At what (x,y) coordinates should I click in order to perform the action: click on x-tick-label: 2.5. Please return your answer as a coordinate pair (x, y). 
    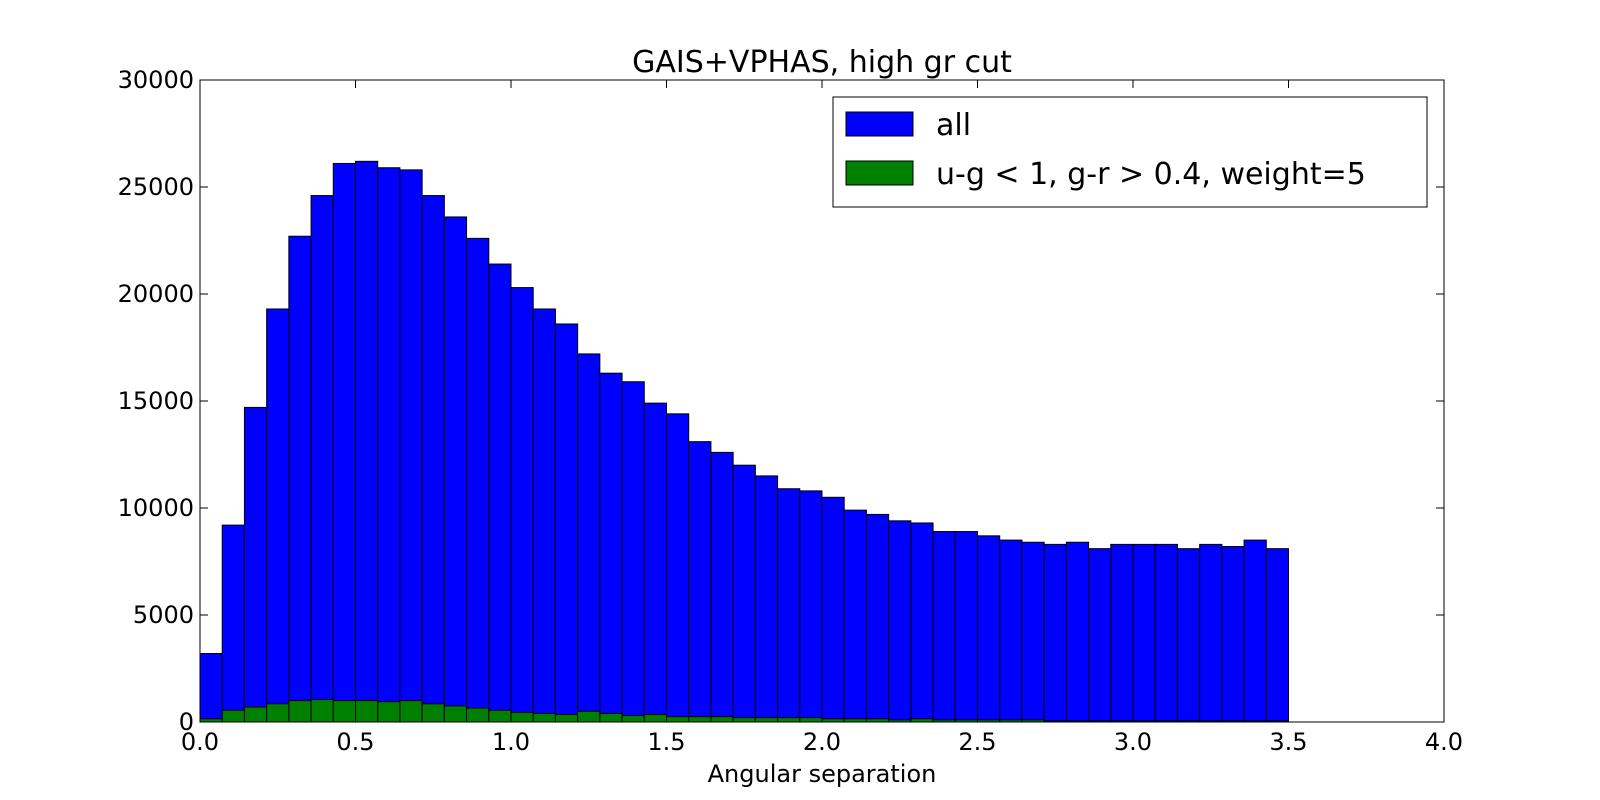
    Looking at the image, I should click on (977, 742).